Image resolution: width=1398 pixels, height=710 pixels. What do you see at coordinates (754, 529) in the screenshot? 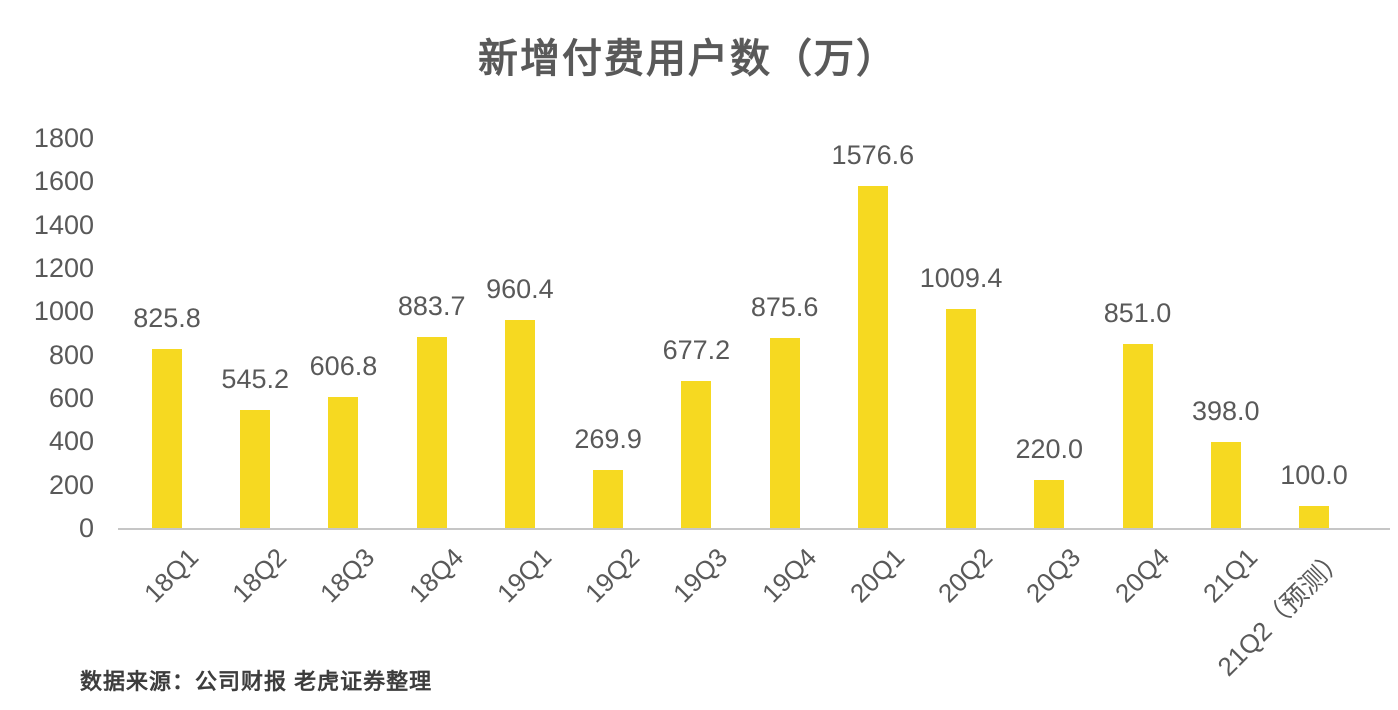
I see `x-axis-line` at bounding box center [754, 529].